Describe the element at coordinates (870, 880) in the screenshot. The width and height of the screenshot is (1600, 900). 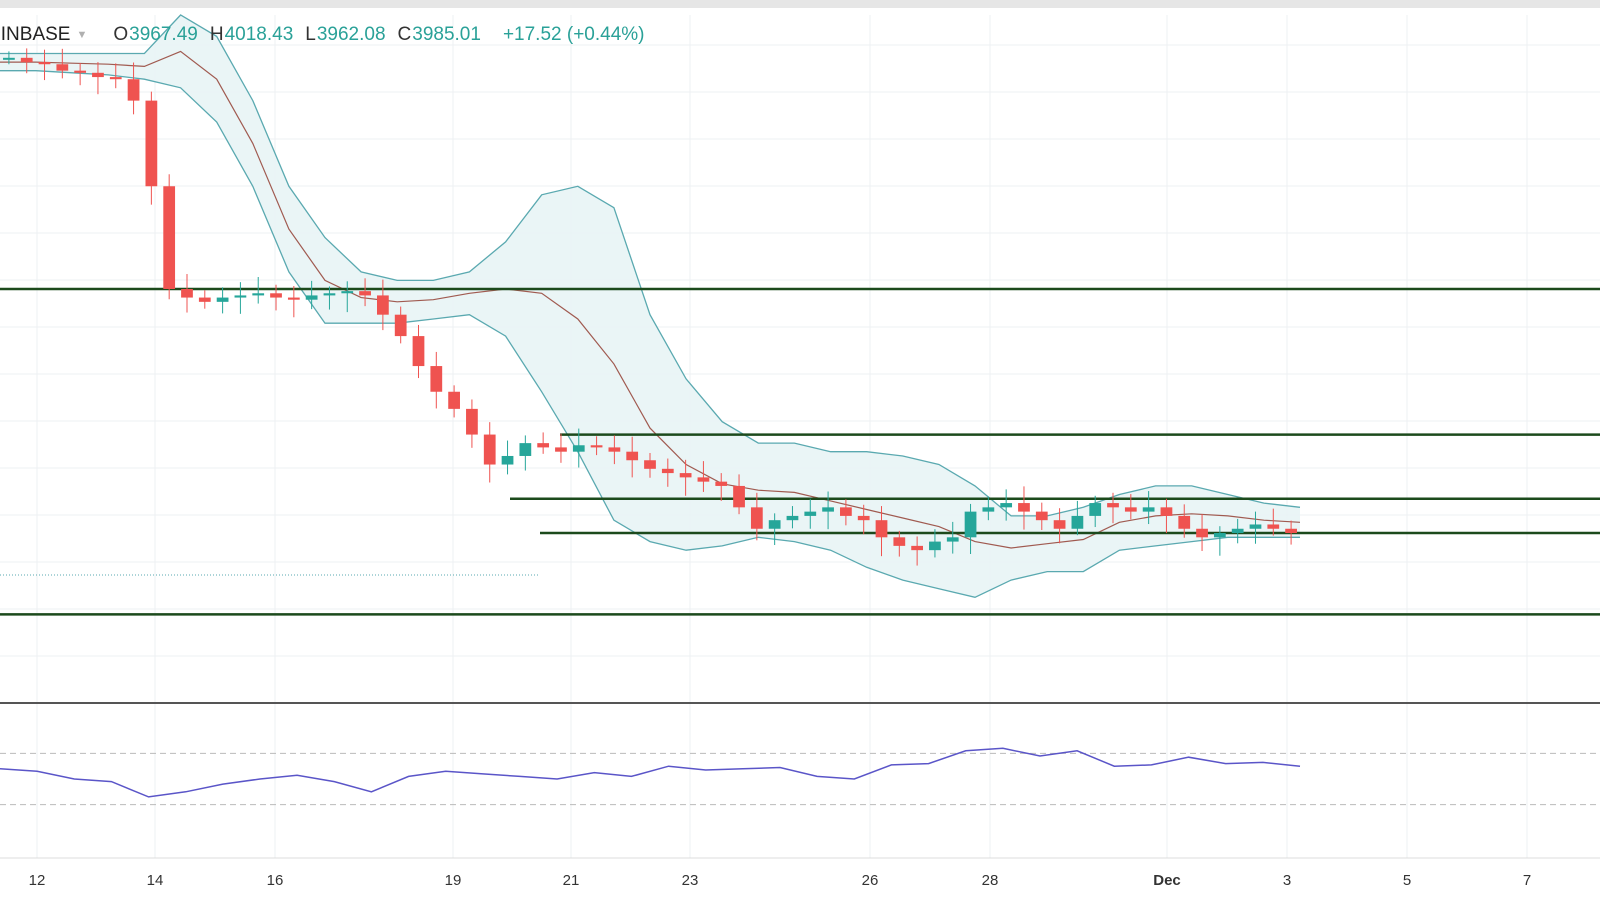
I see `x-tick-label: 26` at that location.